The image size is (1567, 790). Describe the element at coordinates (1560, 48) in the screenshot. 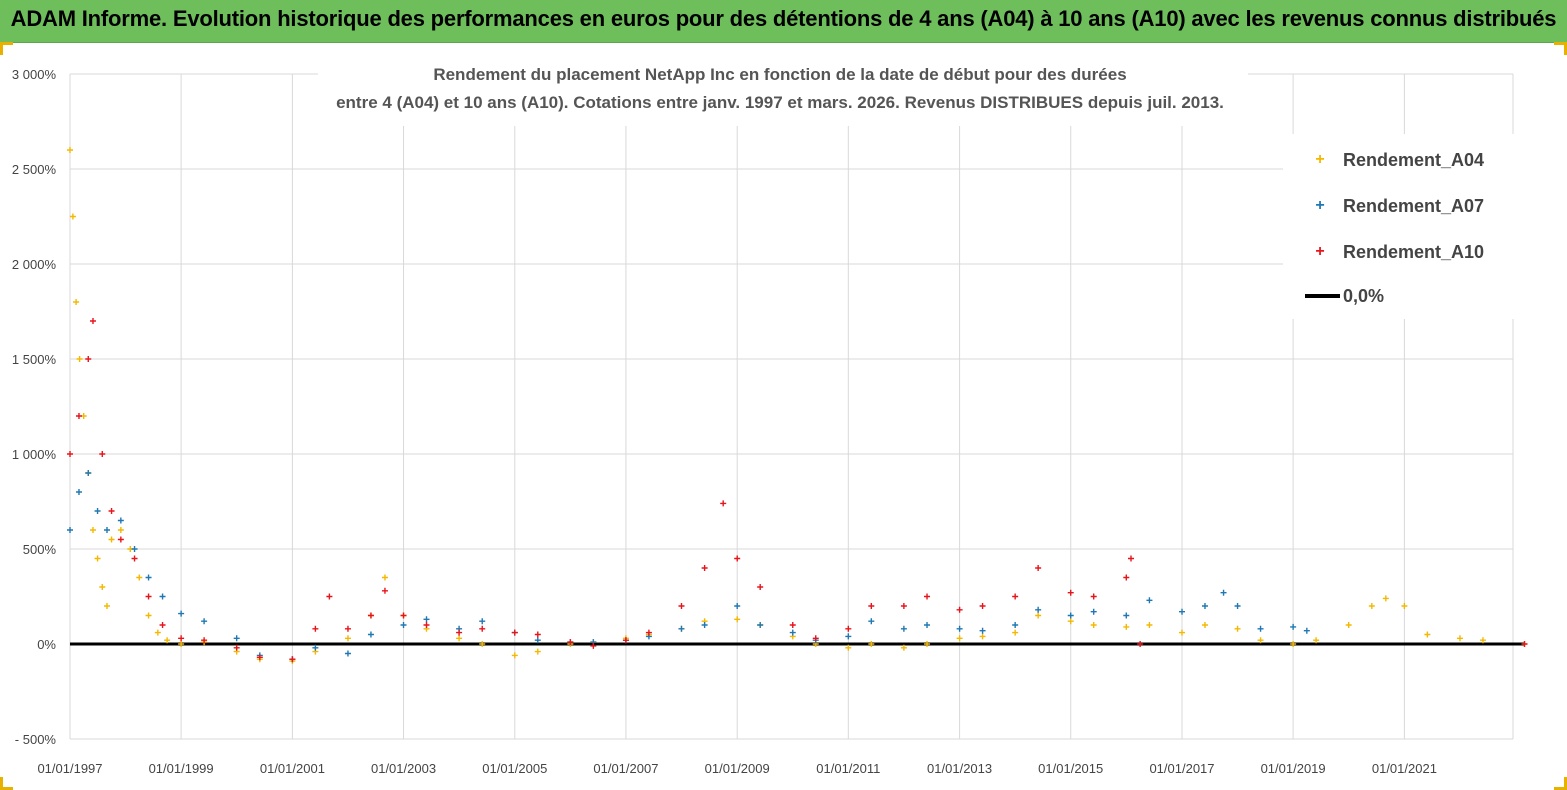

I see `frame-corner-top-right` at that location.